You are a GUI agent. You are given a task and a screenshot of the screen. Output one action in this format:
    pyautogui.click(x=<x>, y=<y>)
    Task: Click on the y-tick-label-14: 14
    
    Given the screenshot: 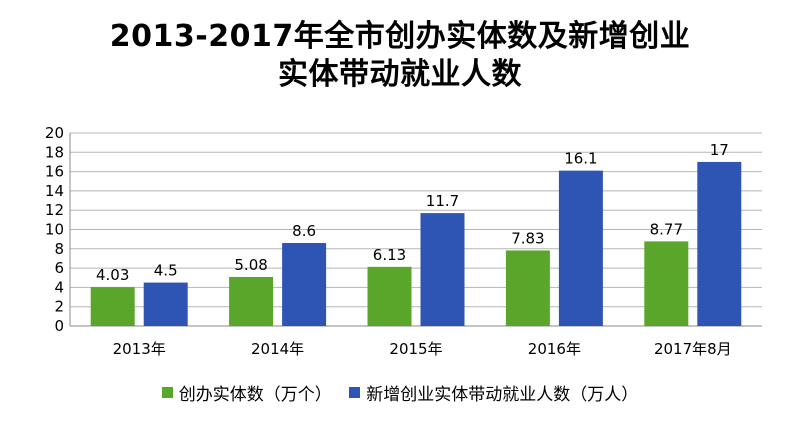 What is the action you would take?
    pyautogui.click(x=54, y=191)
    